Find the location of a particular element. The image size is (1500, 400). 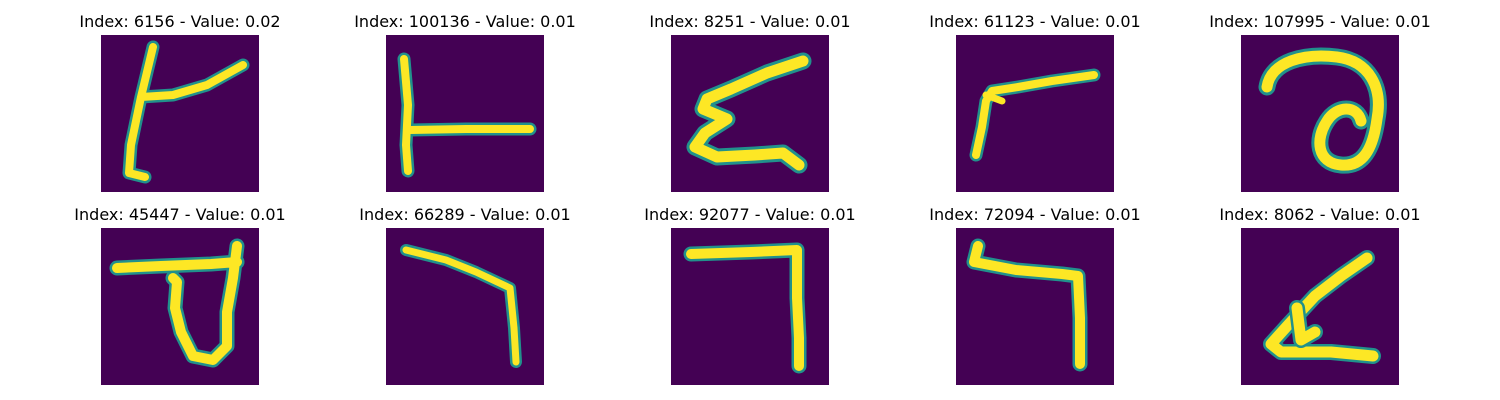

panel: Index: 6156 - Value: 0.02 is located at coordinates (180, 107).